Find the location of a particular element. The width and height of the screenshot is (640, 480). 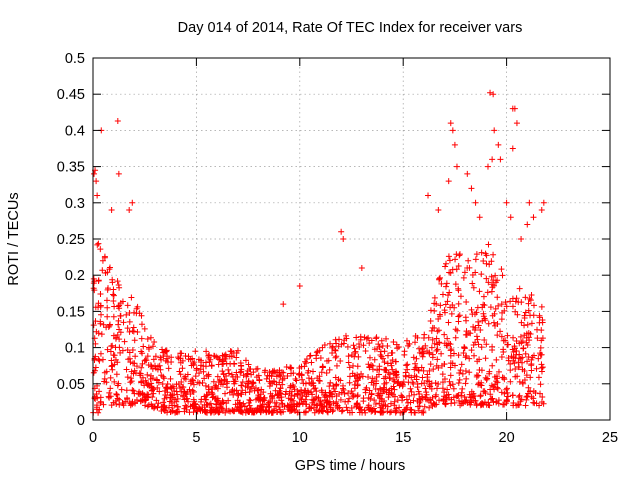

y-tick-label: 0.5 is located at coordinates (75, 59).